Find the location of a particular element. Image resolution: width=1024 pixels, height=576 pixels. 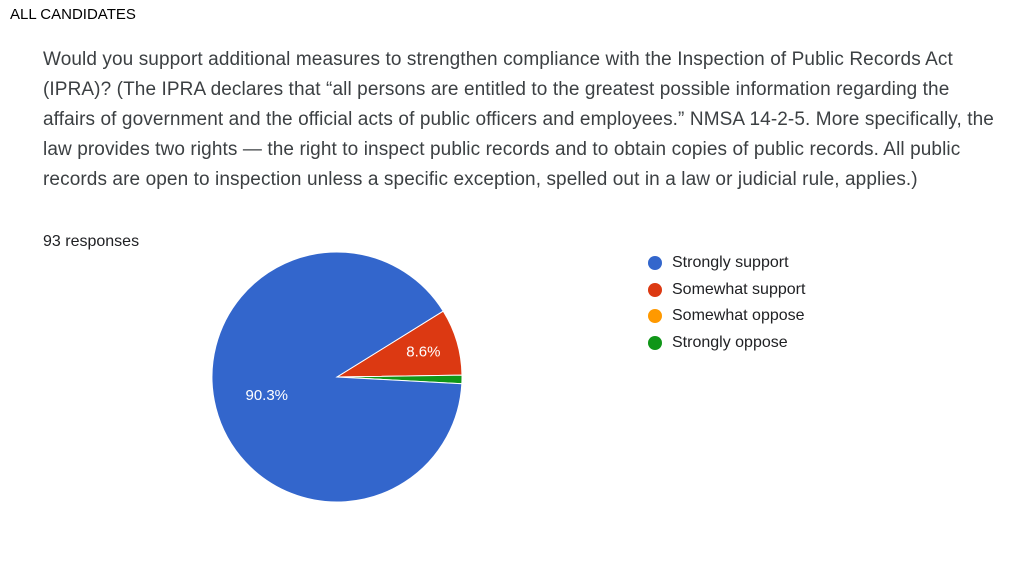

pie-slice-strongly-support is located at coordinates (337, 377).